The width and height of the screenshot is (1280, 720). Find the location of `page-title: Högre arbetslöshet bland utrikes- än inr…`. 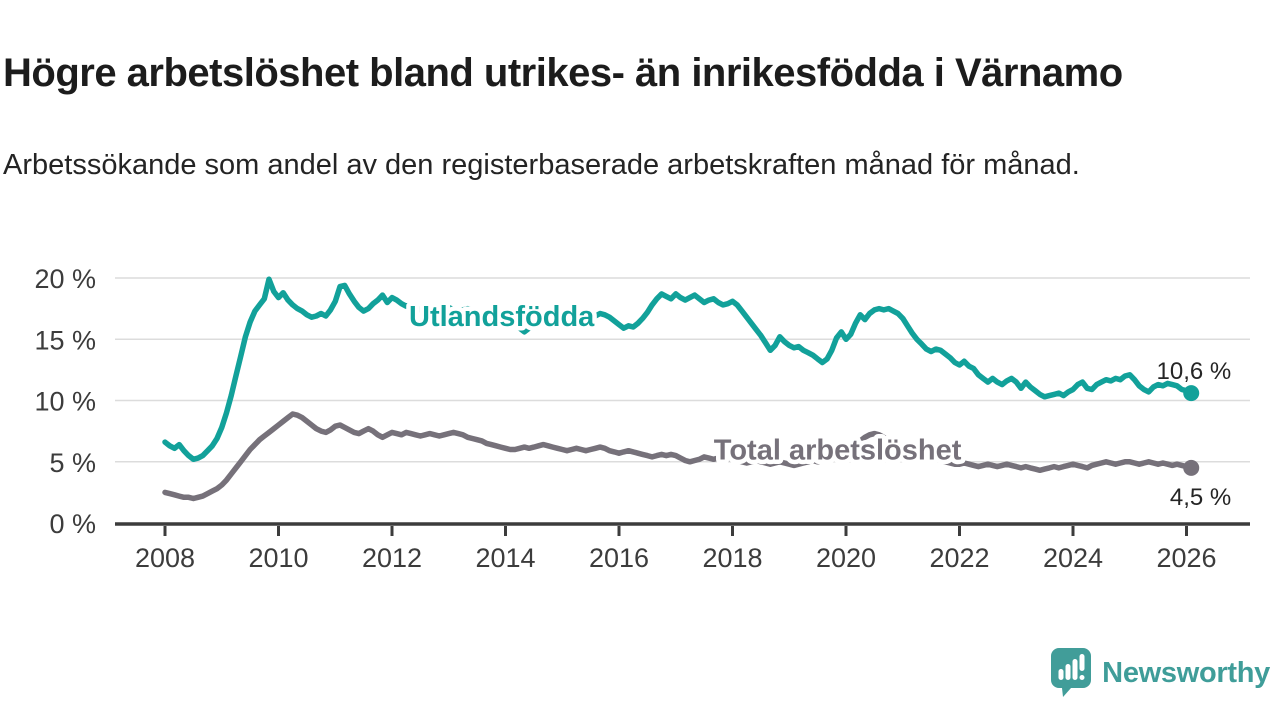

page-title: Högre arbetslöshet bland utrikes- än inr… is located at coordinates (563, 72).